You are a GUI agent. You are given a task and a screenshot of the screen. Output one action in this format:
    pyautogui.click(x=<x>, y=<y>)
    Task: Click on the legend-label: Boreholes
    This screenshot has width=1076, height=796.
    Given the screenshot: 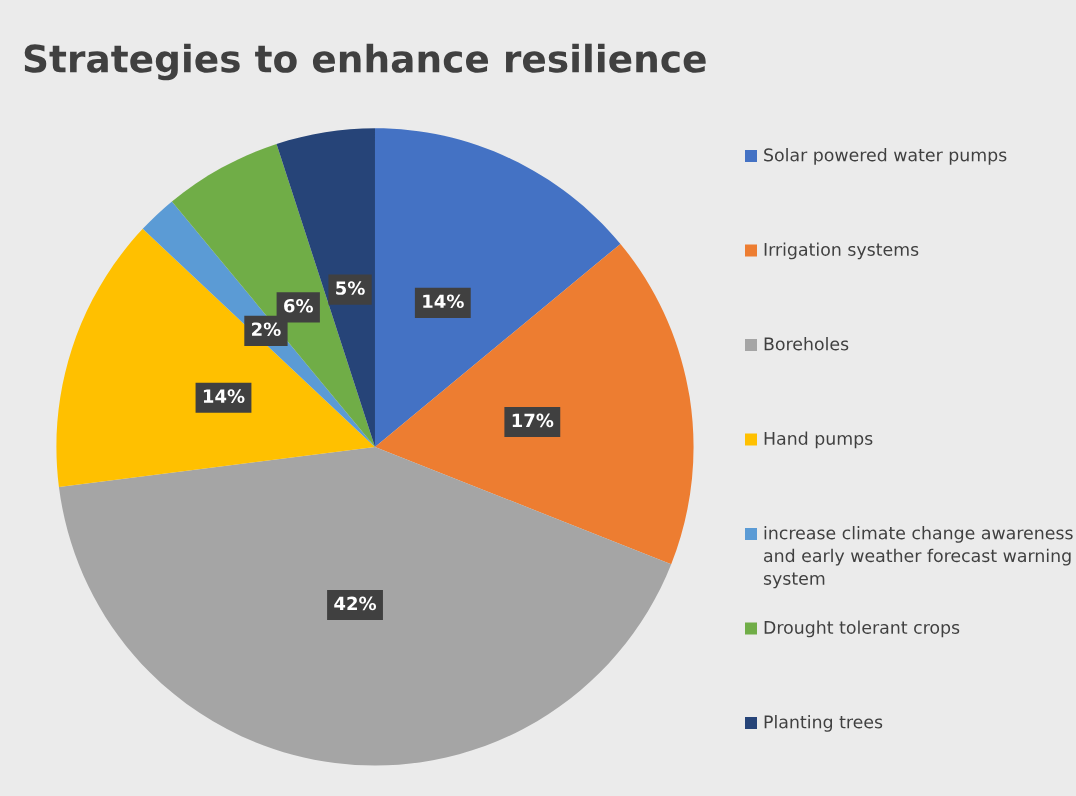 What is the action you would take?
    pyautogui.click(x=806, y=344)
    